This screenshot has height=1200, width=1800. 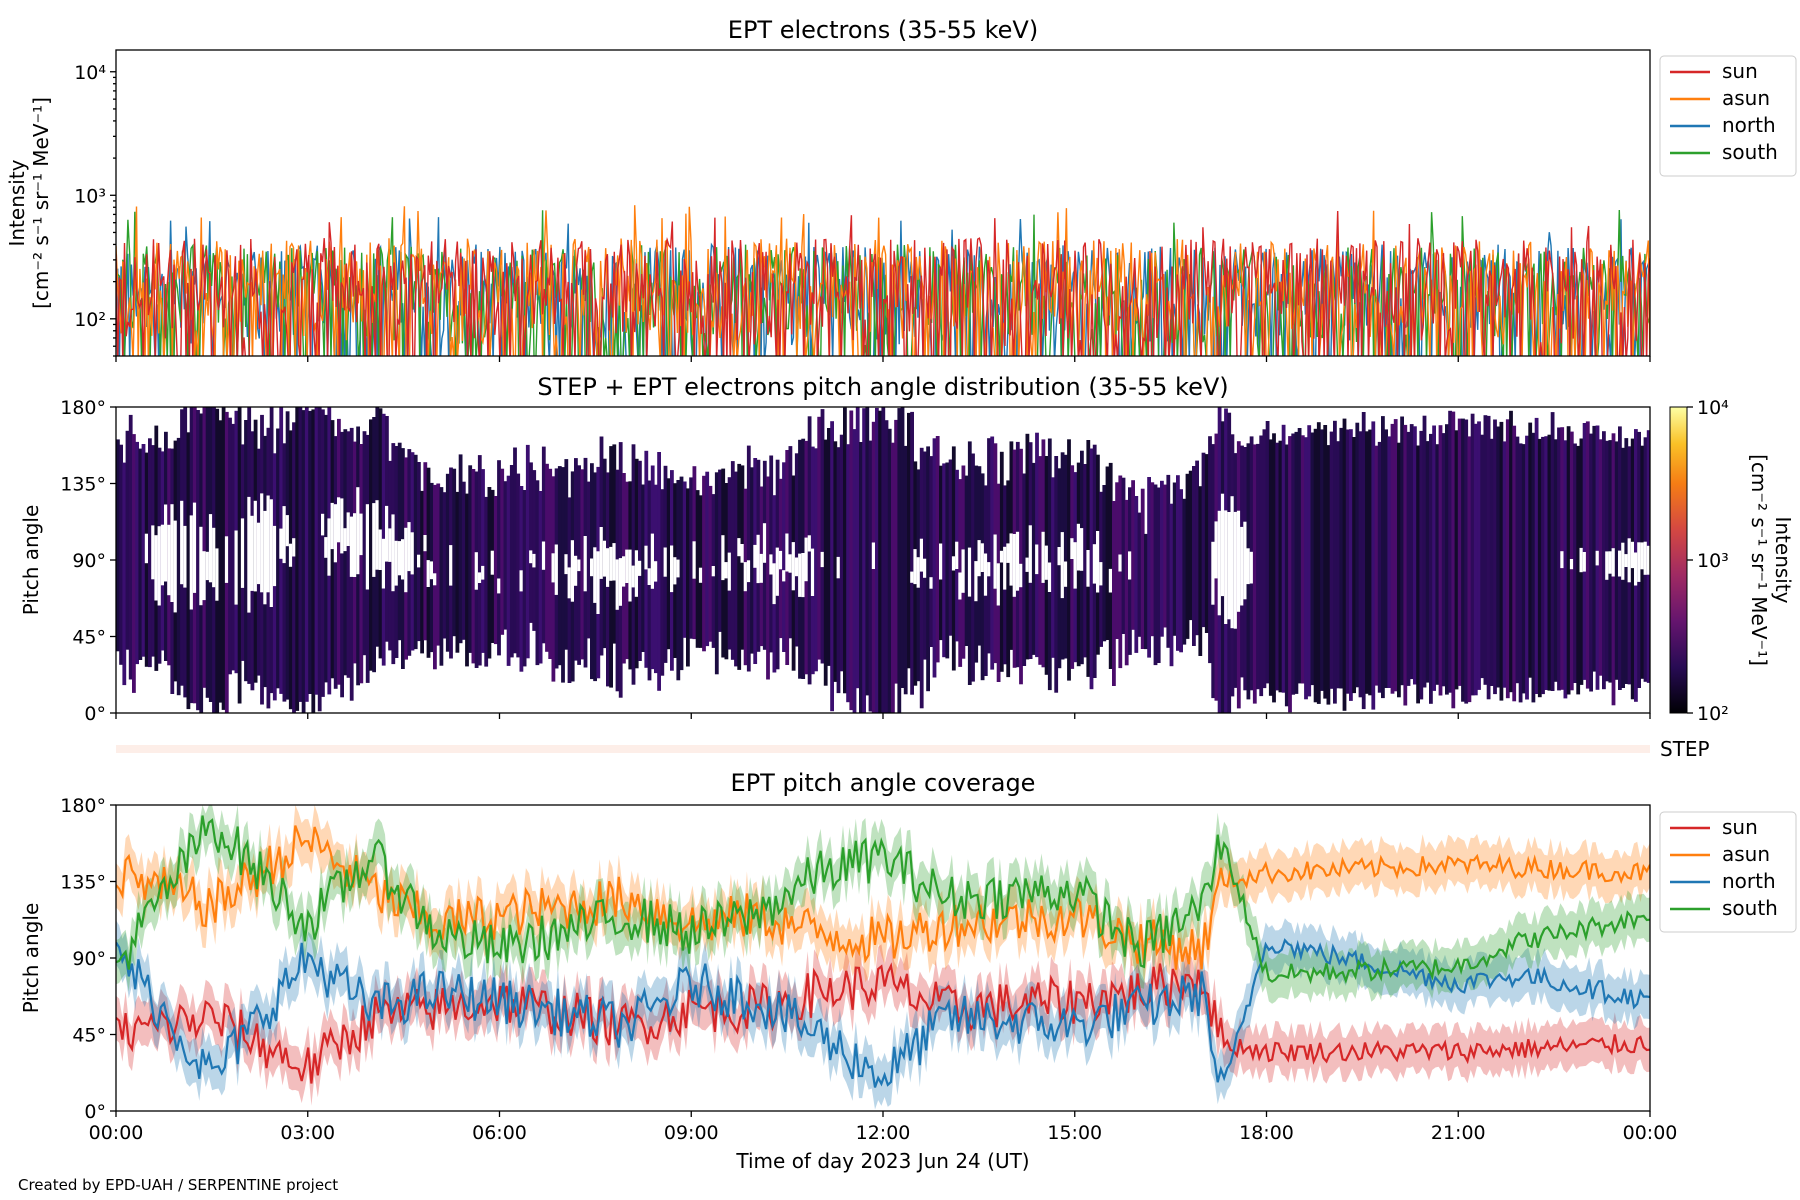 What do you see at coordinates (883, 783) in the screenshot?
I see `panel4-title: EPT pitch angle coverage` at bounding box center [883, 783].